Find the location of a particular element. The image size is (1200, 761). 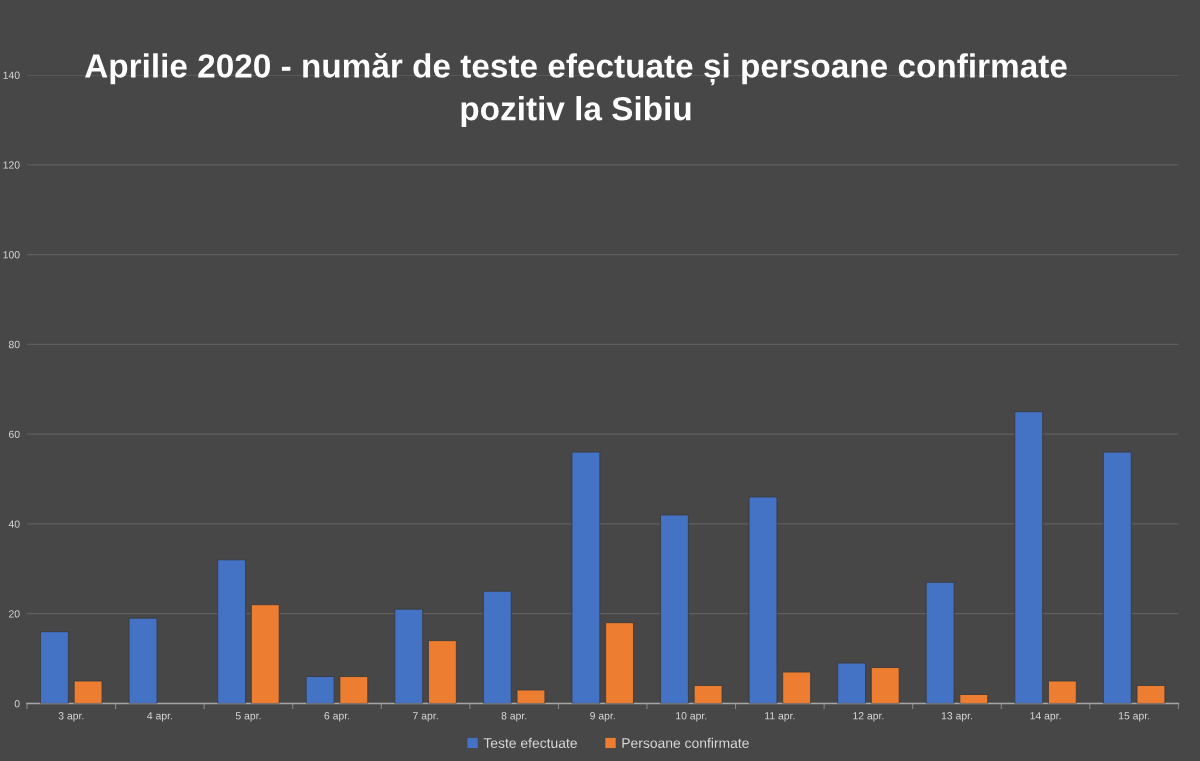

y-tick-label: 100 is located at coordinates (11, 255).